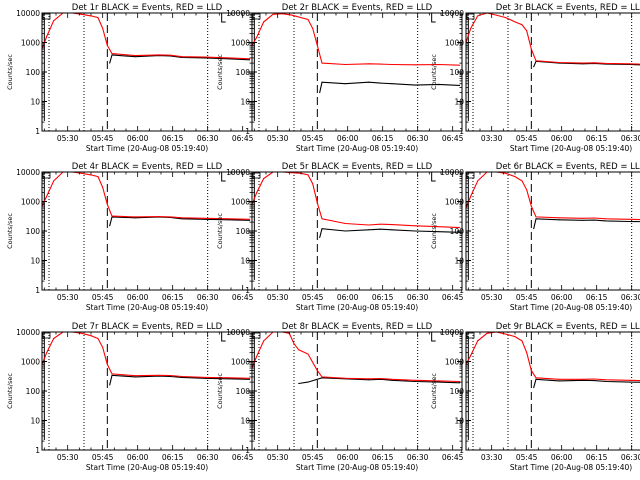 The image size is (640, 480). Describe the element at coordinates (568, 167) in the screenshot. I see `panel-title: Det 6r BLACK = Events, RED = LLD` at that location.